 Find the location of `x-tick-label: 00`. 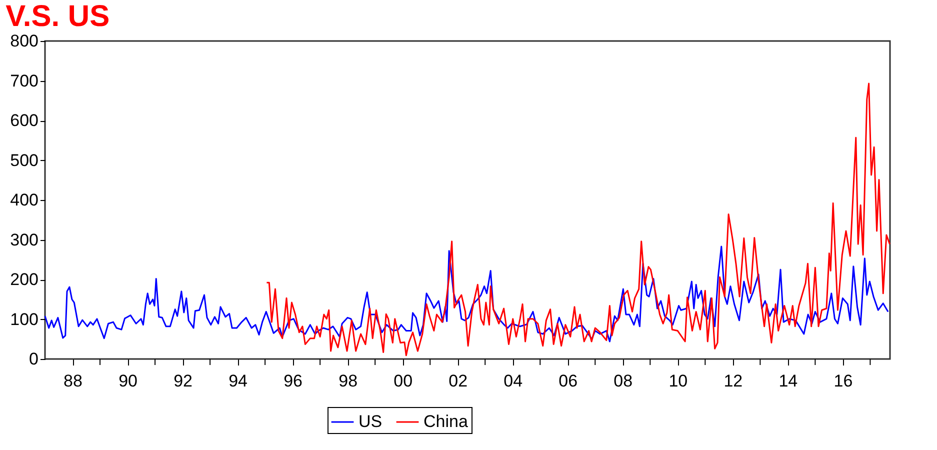

x-tick-label: 00 is located at coordinates (403, 381).